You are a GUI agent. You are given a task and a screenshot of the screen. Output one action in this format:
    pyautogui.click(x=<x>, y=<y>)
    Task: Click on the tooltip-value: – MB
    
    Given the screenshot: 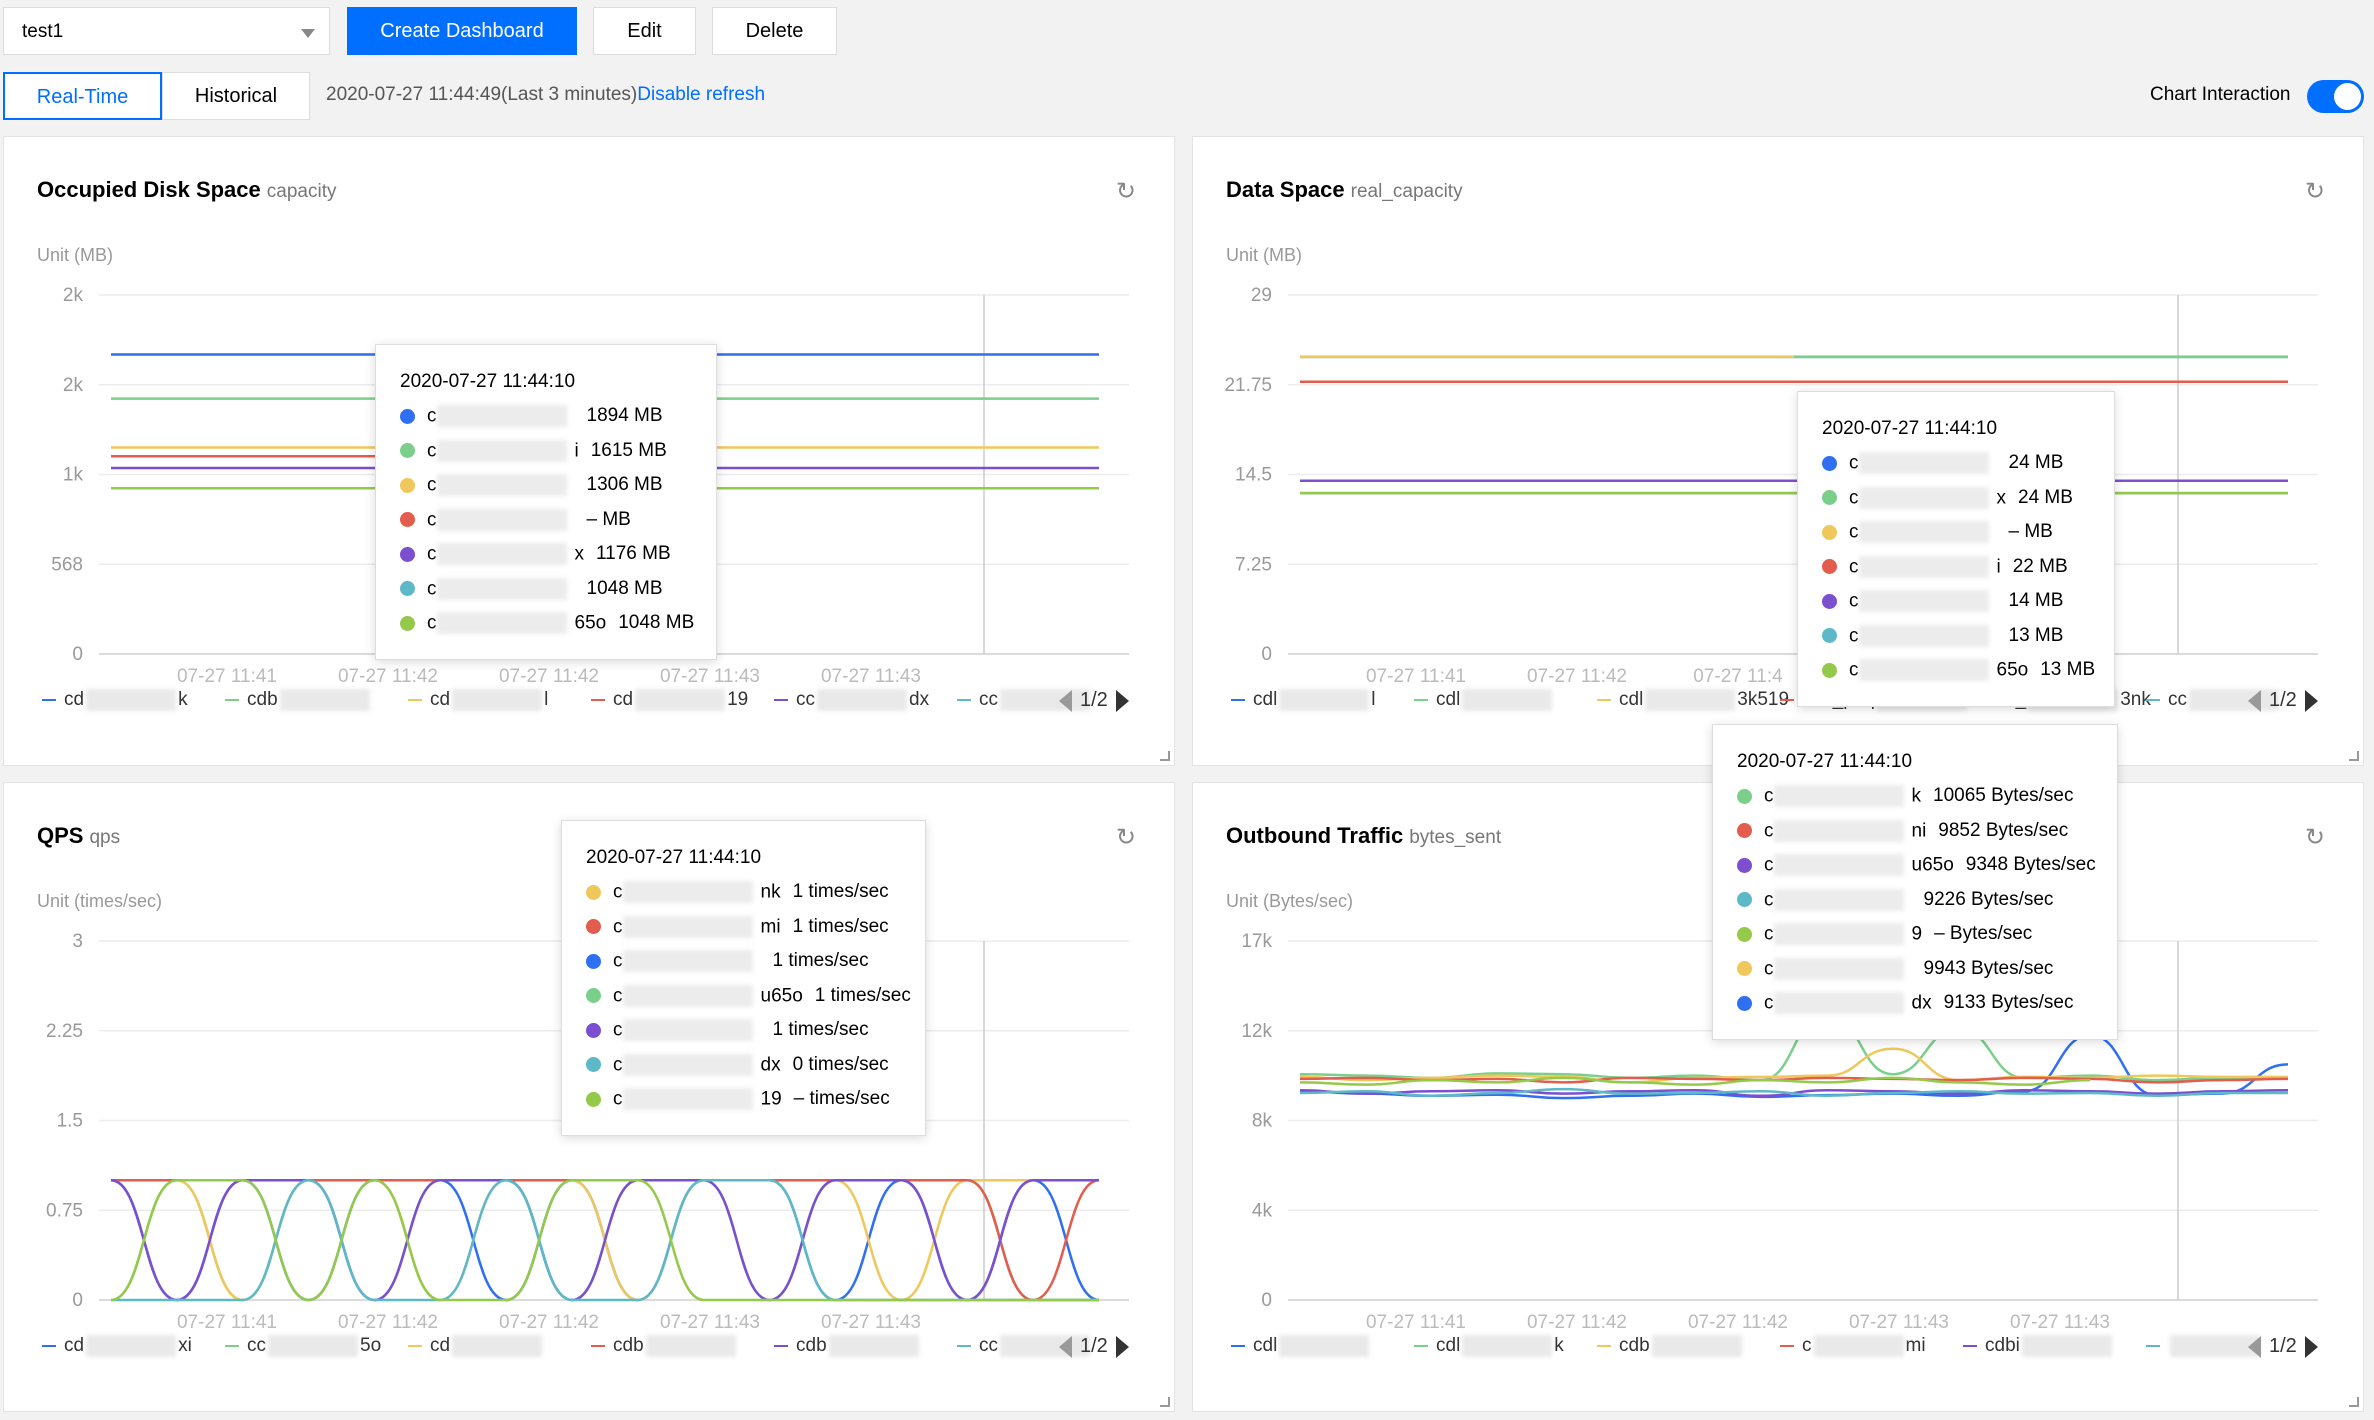 What is the action you would take?
    pyautogui.click(x=2030, y=531)
    